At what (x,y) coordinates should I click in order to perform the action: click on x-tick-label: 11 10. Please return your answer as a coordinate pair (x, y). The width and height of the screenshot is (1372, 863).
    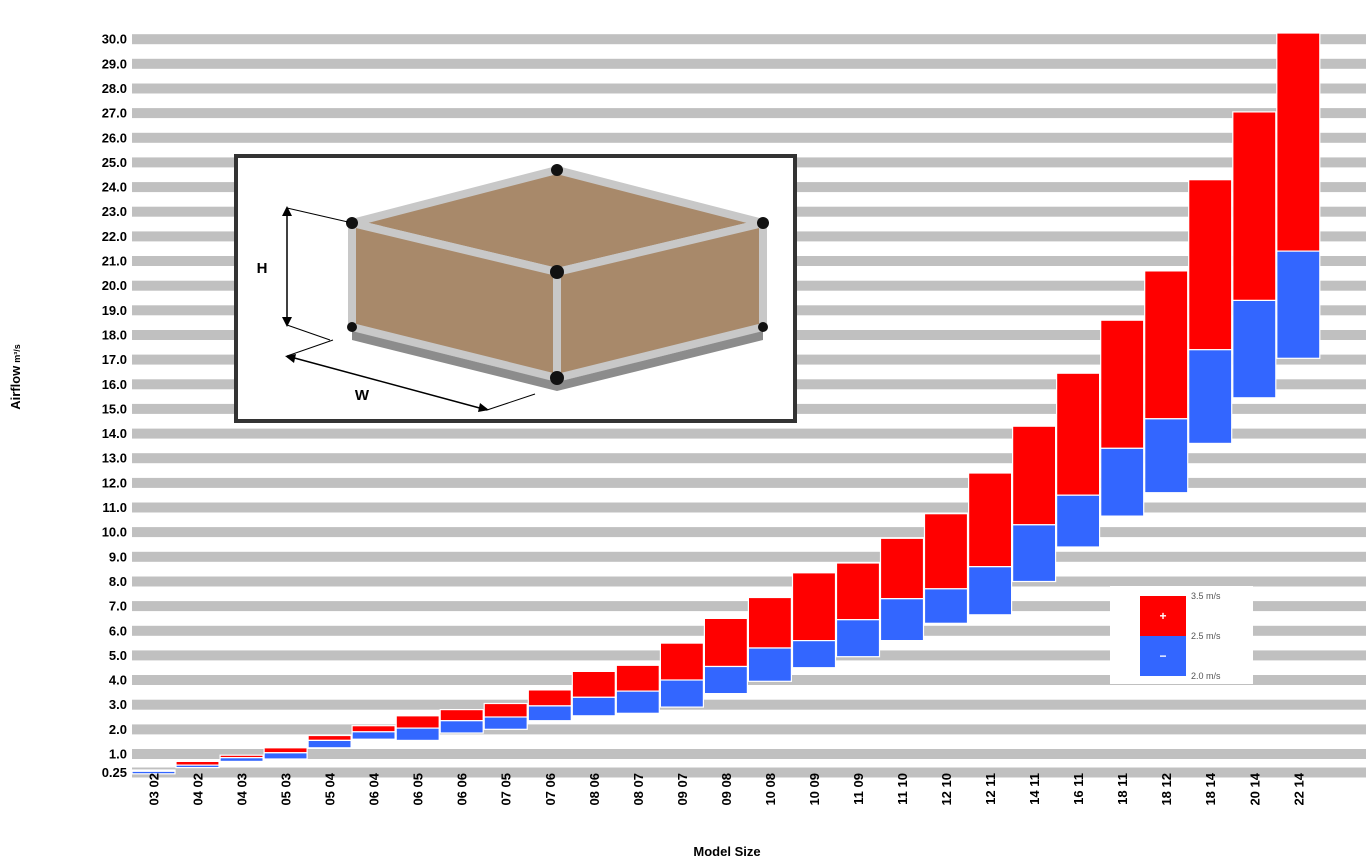
    Looking at the image, I should click on (902, 789).